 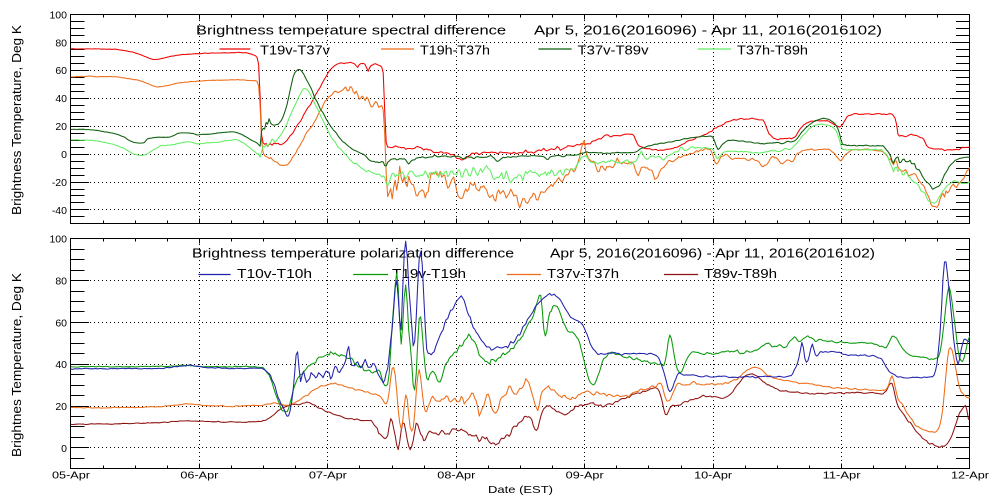 I want to click on svg-text: T37h-T89h, so click(x=772, y=51).